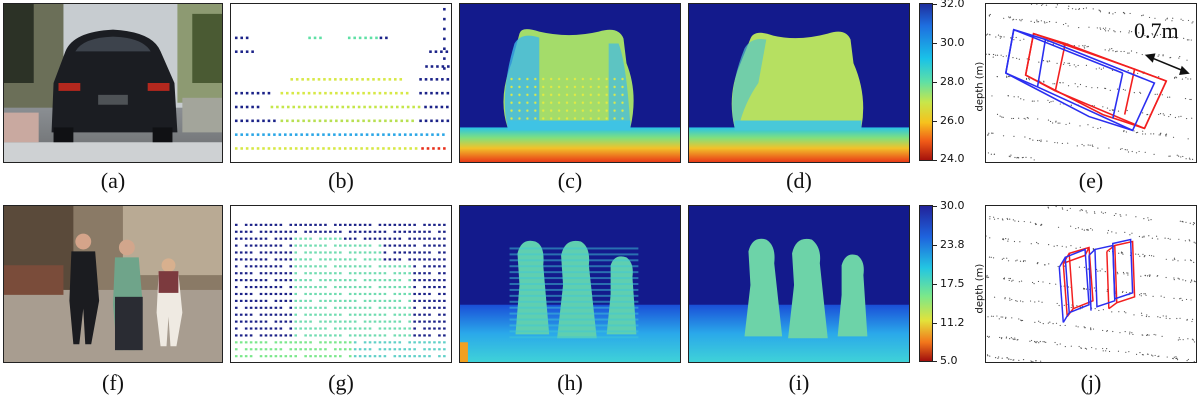  Describe the element at coordinates (341, 180) in the screenshot. I see `caption-b: (b)` at that location.